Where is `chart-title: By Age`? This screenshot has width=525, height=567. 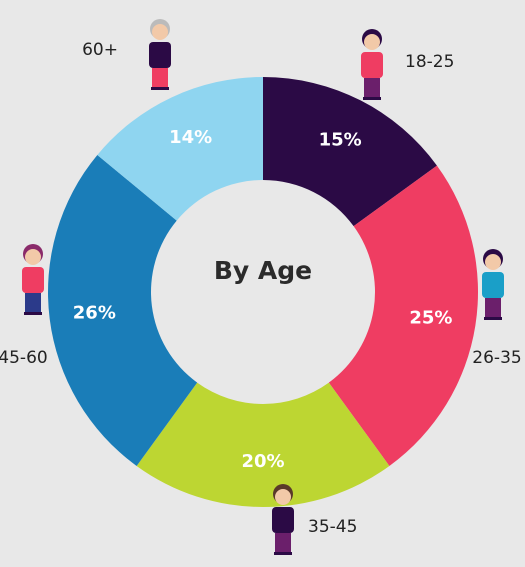 chart-title: By Age is located at coordinates (263, 270).